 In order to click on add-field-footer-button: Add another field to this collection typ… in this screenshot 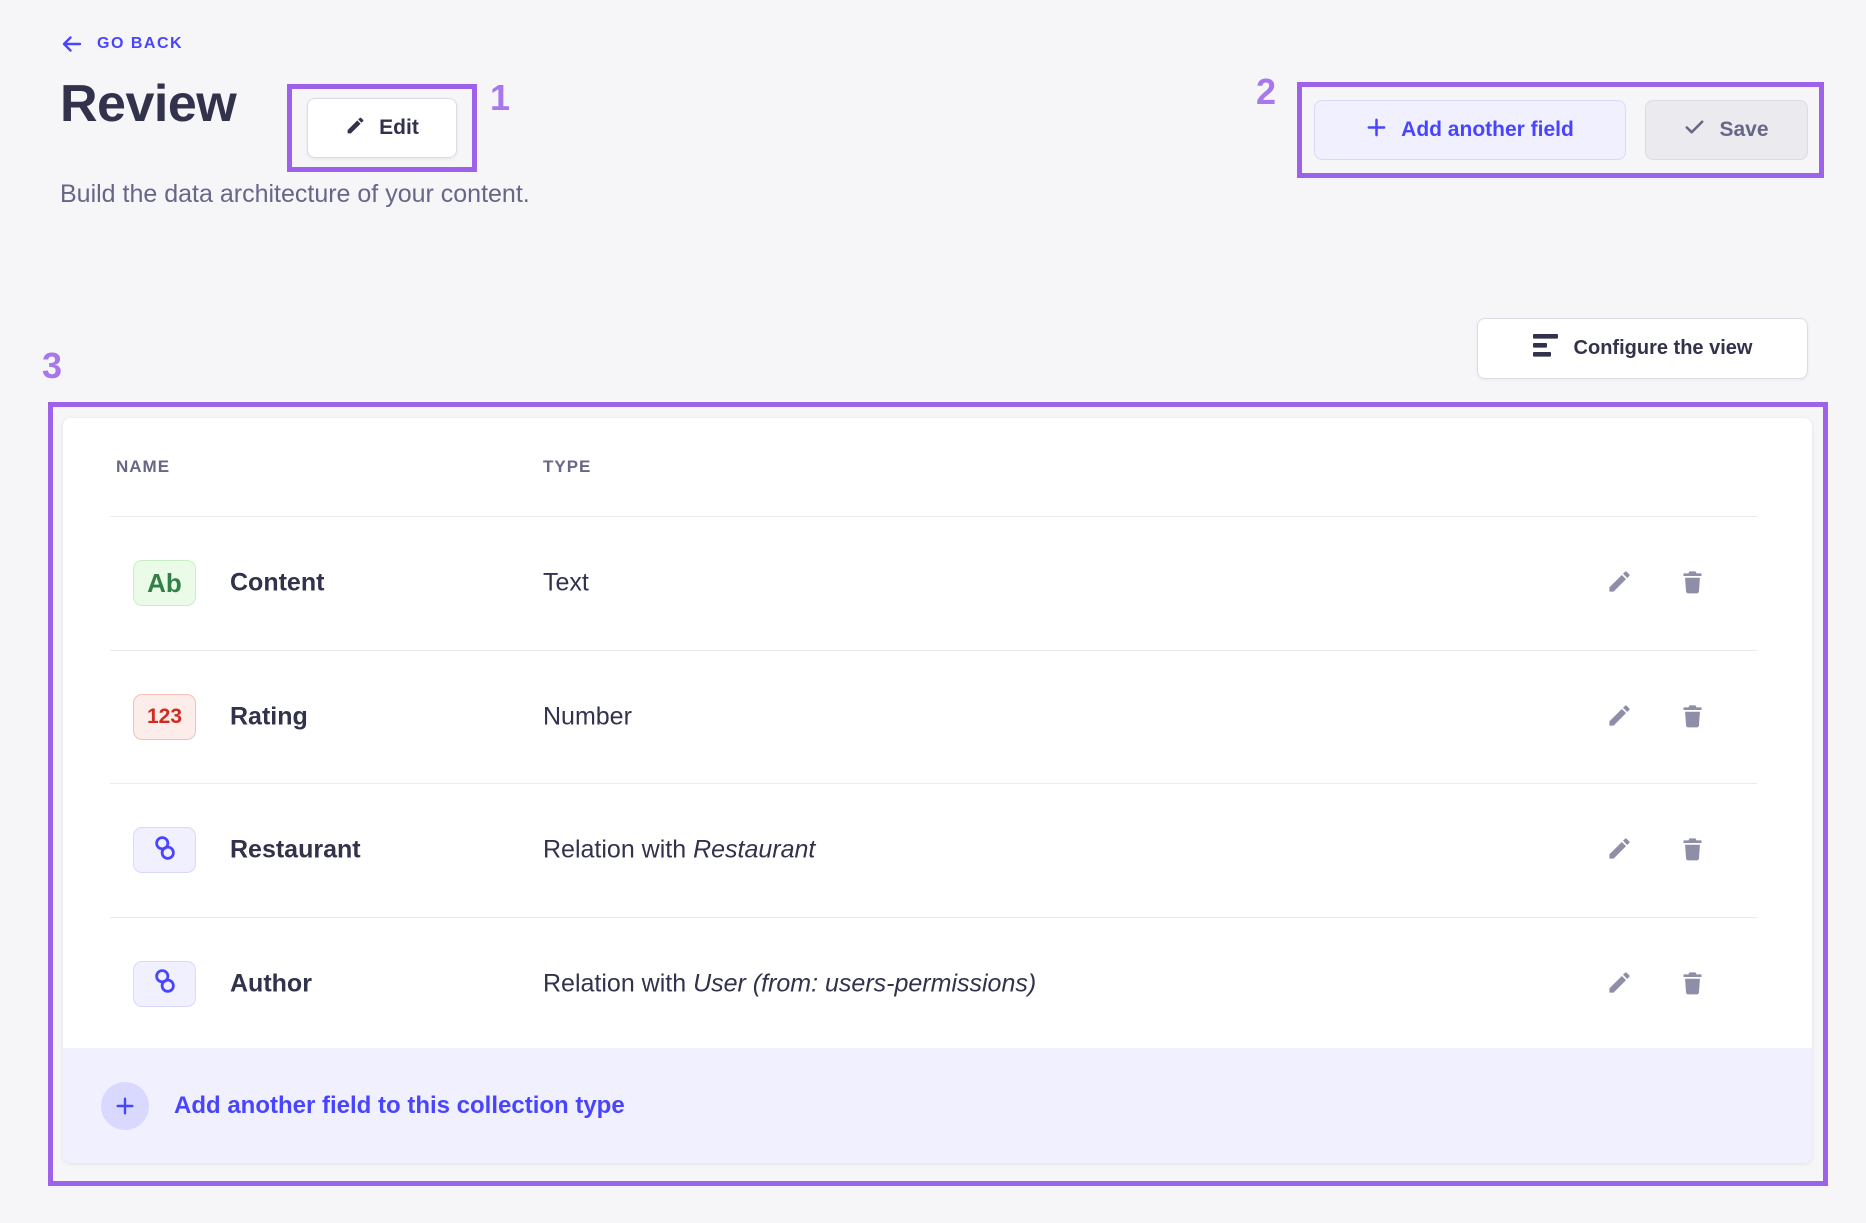, I will do `click(937, 1105)`.